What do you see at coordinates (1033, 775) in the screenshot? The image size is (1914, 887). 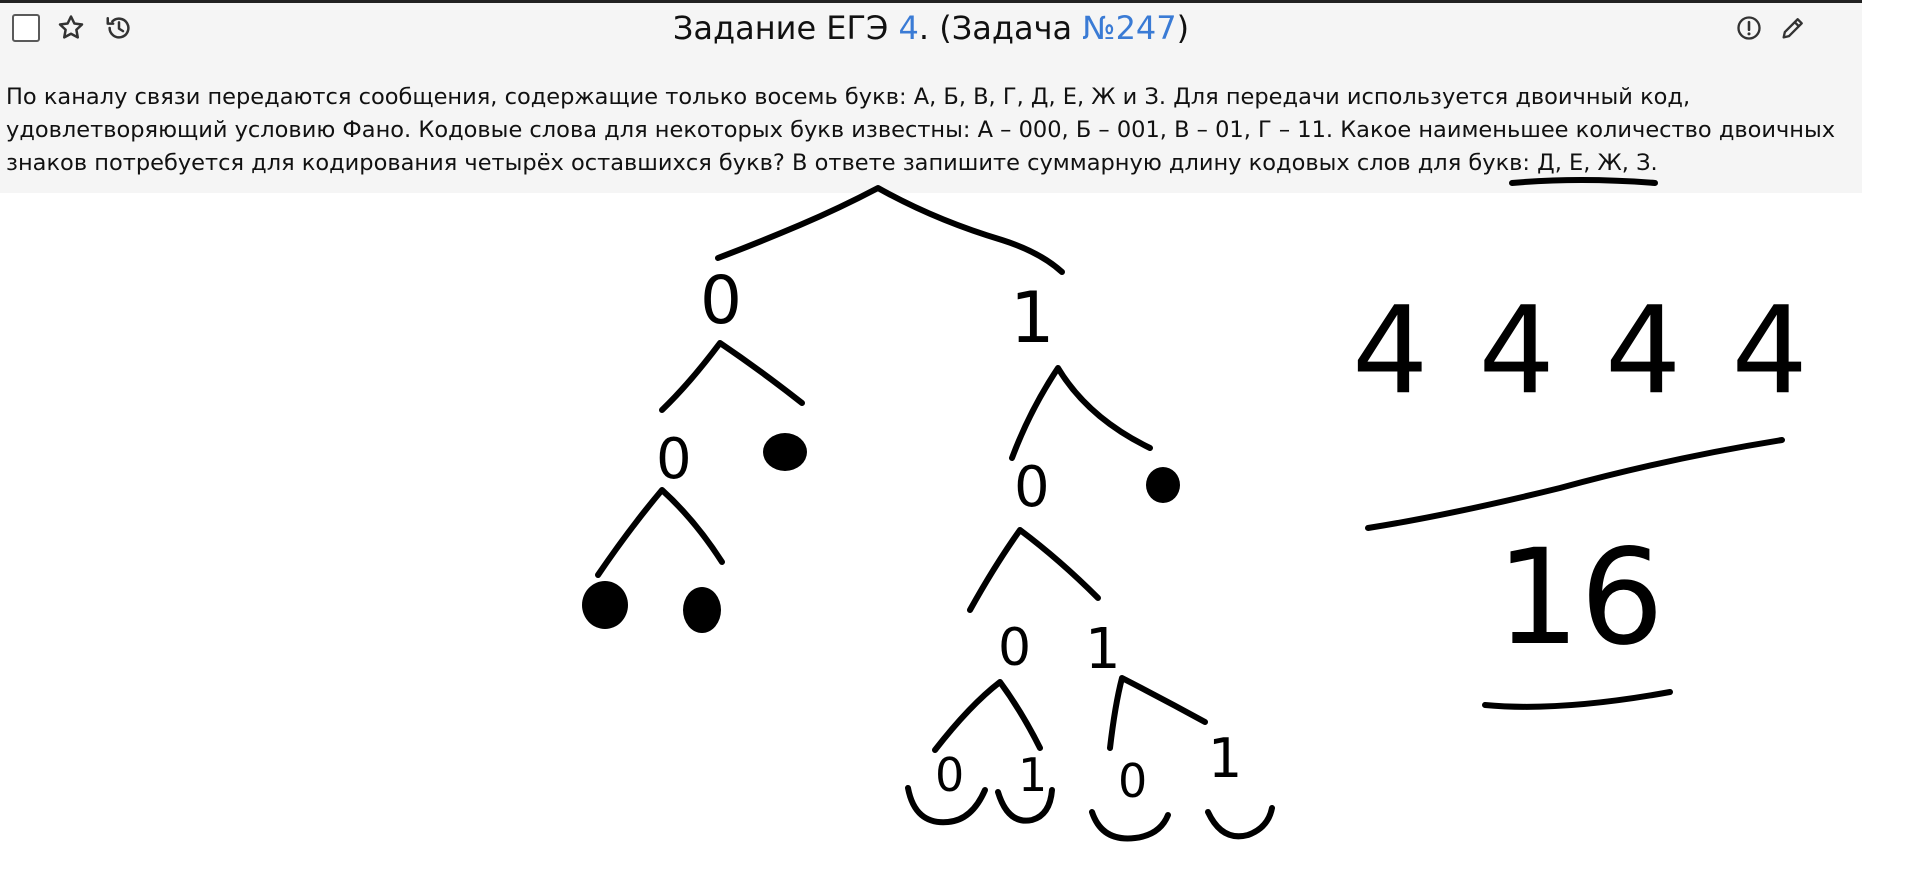 I see `tree-label-leaf-2: 1` at bounding box center [1033, 775].